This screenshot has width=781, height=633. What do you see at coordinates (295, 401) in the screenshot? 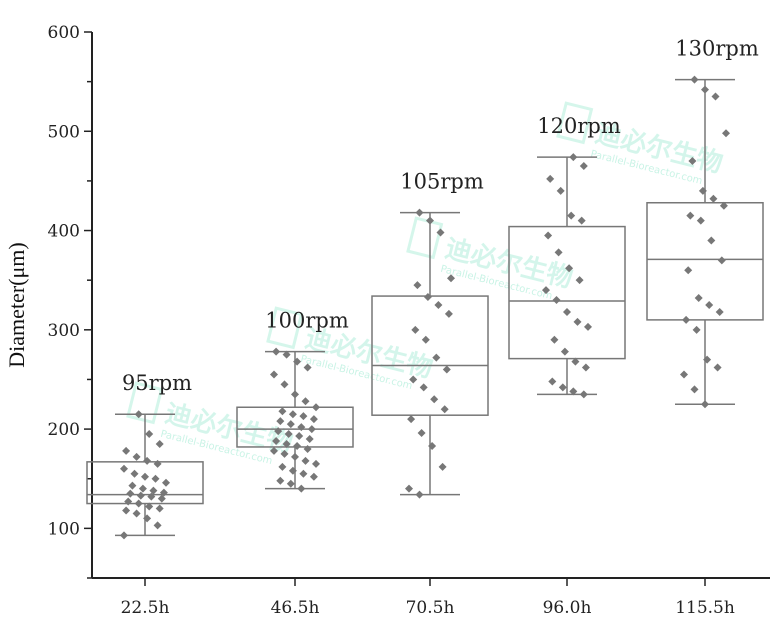
I see `box-group-46.5h: 100rpm` at bounding box center [295, 401].